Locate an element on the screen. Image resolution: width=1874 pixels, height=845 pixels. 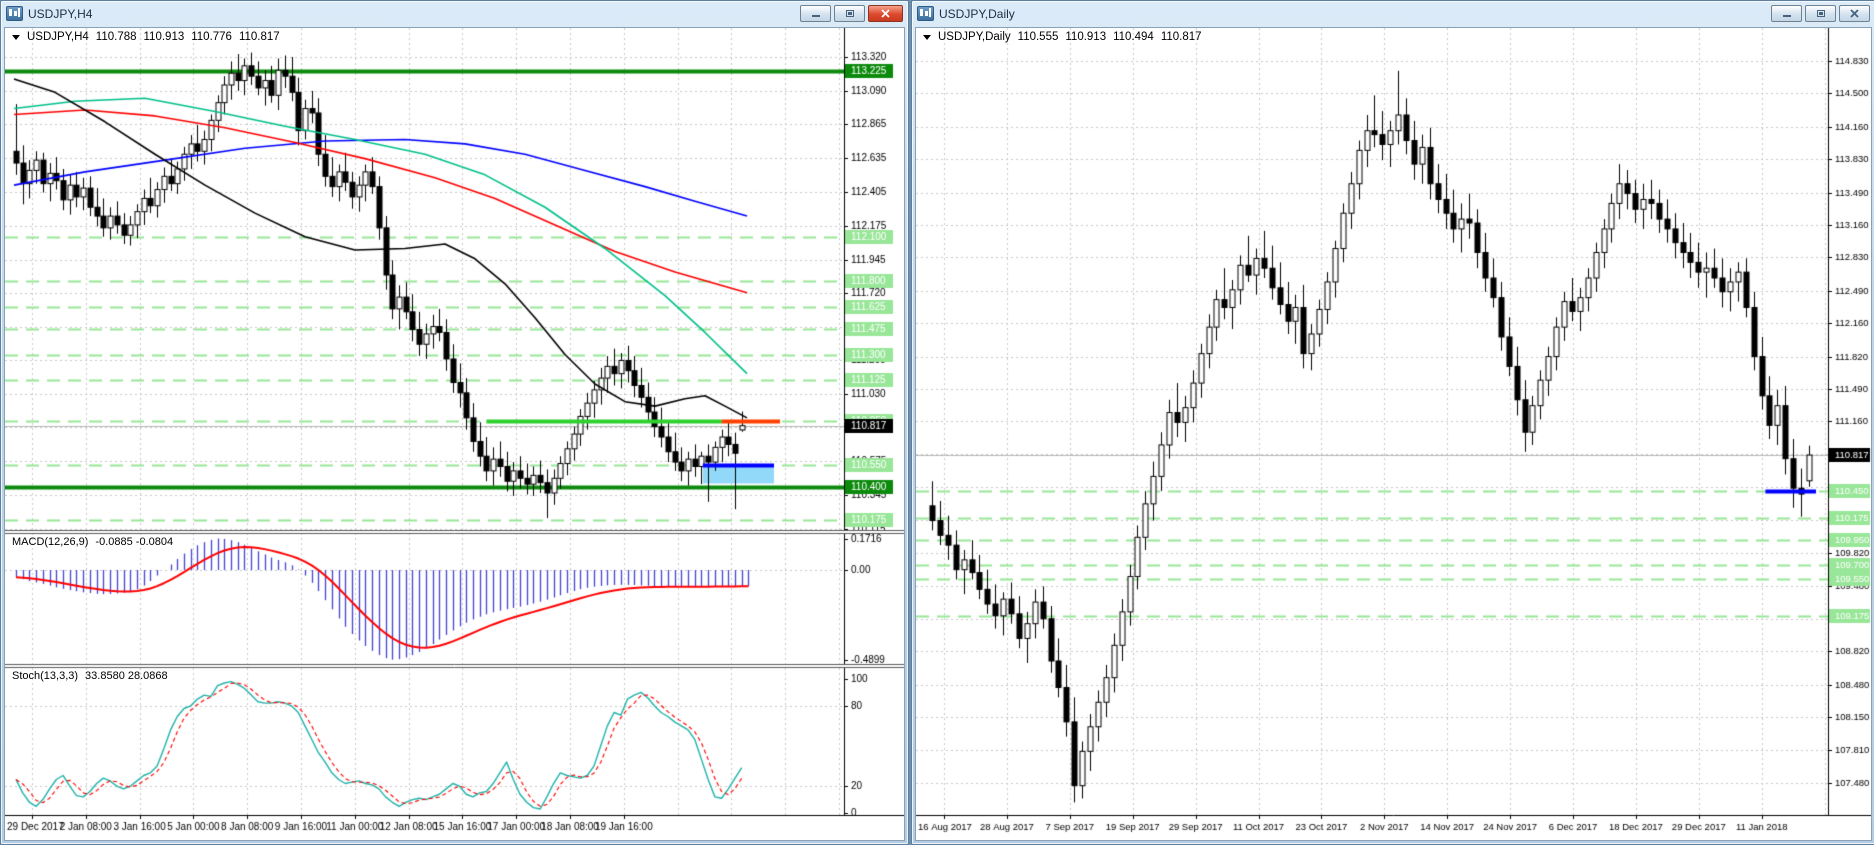
header-open: 110.555 is located at coordinates (1038, 37).